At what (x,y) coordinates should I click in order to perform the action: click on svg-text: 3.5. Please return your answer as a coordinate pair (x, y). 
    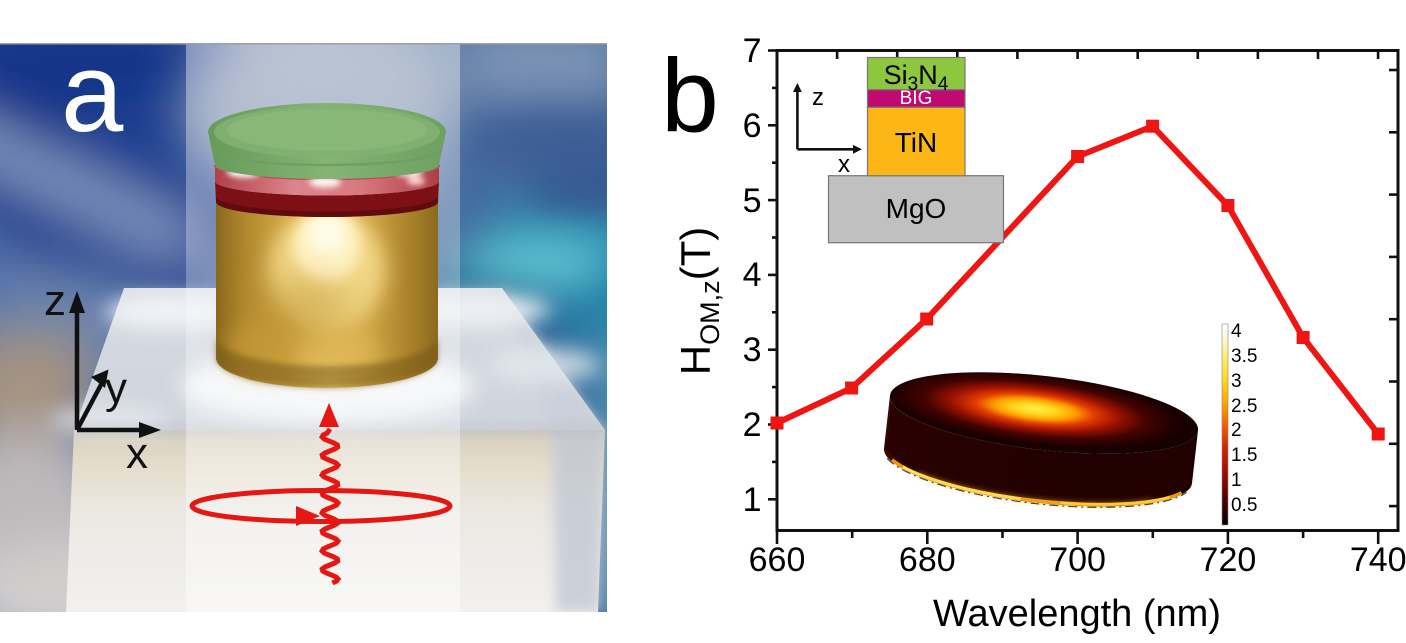
    Looking at the image, I should click on (1244, 356).